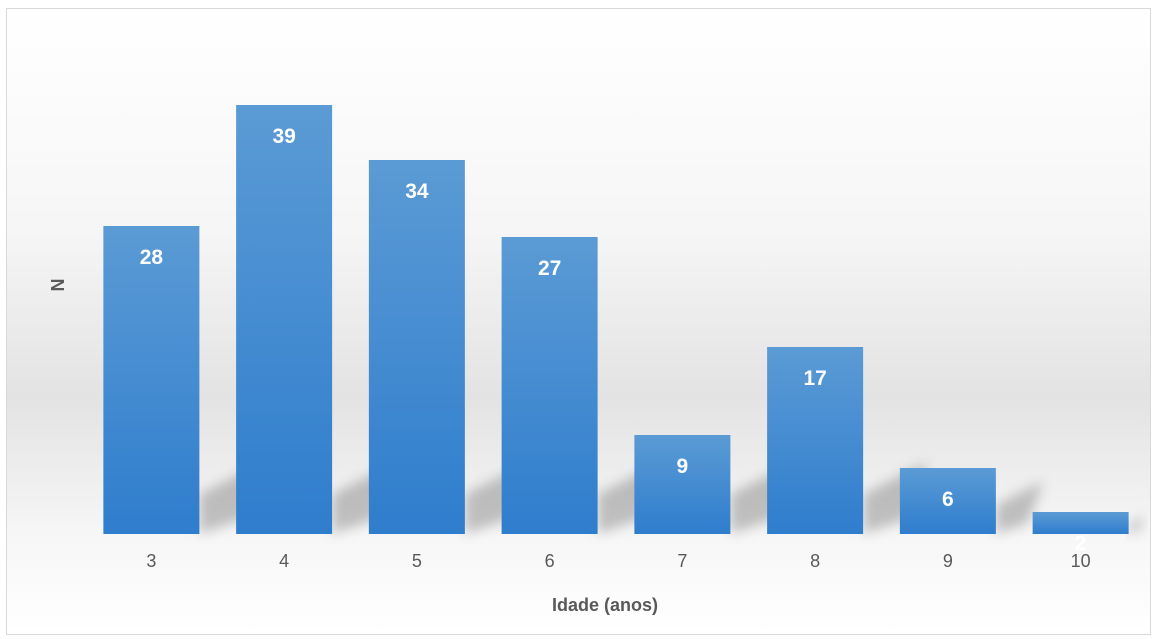 This screenshot has width=1155, height=639. What do you see at coordinates (815, 561) in the screenshot?
I see `x-tick-label-8: 8` at bounding box center [815, 561].